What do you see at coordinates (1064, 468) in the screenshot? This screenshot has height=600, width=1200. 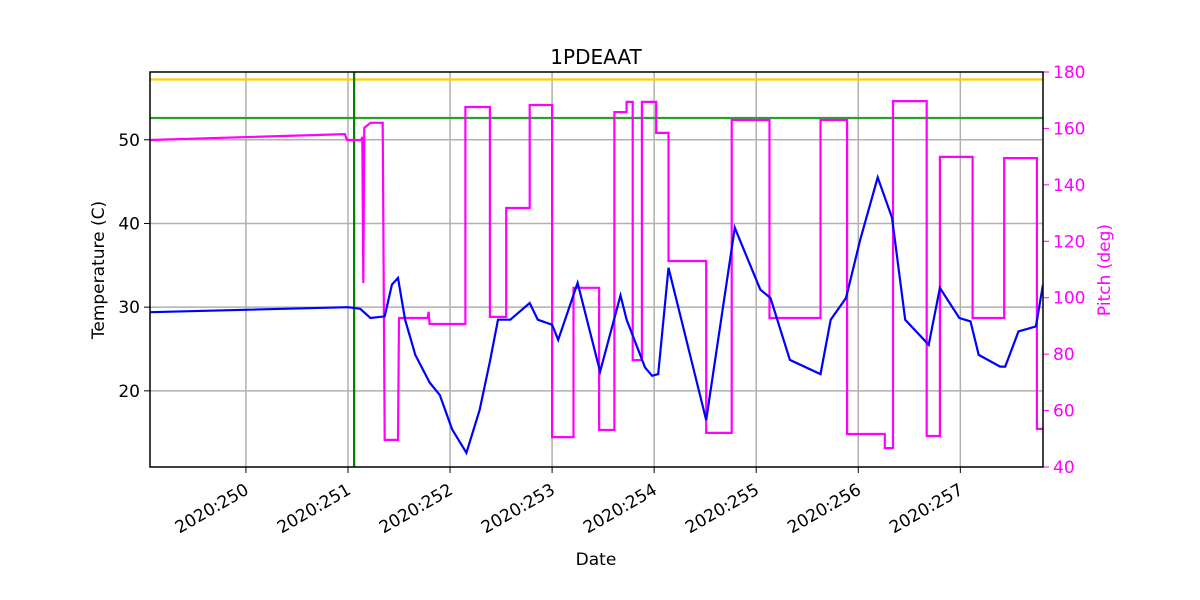 I see `y2-tick-label: 40` at bounding box center [1064, 468].